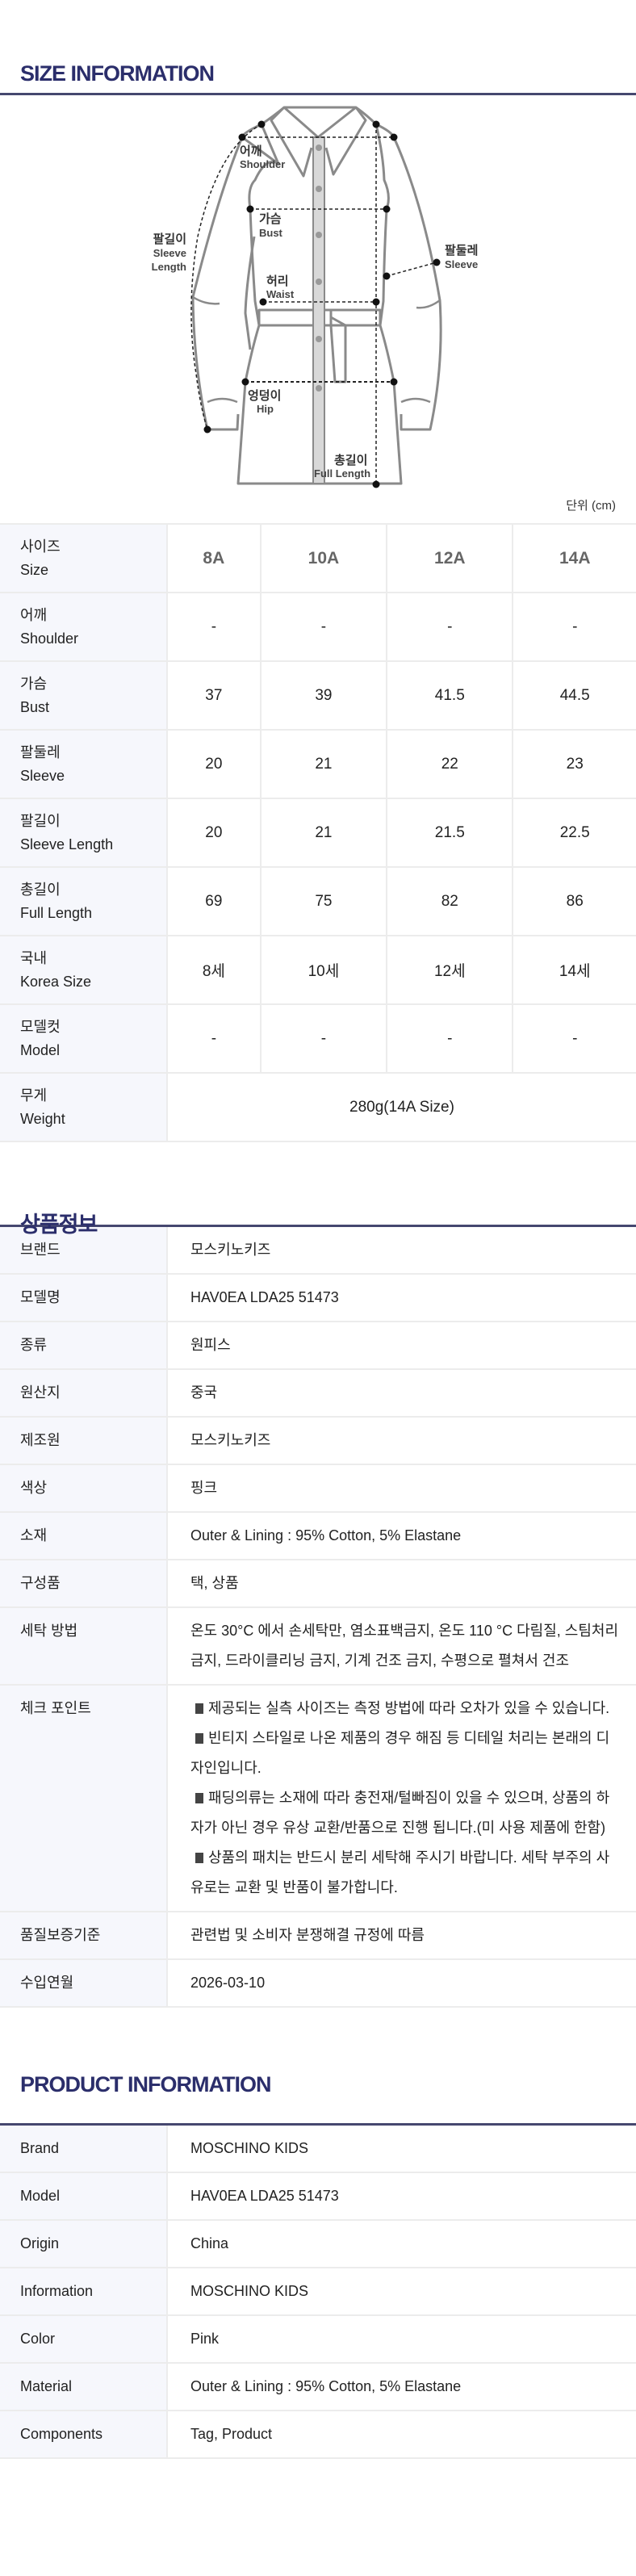 Image resolution: width=636 pixels, height=2576 pixels. I want to click on size-value: 23, so click(574, 764).